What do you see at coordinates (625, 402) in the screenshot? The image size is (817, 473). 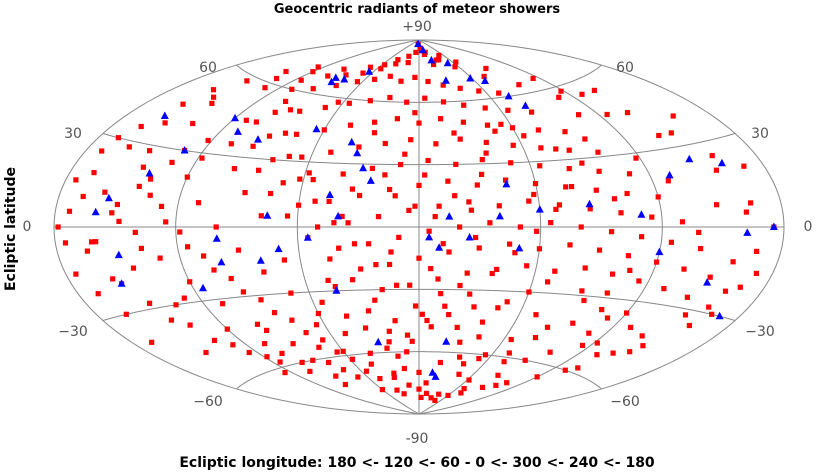 I see `lat-tick-minus60-right: −60` at bounding box center [625, 402].